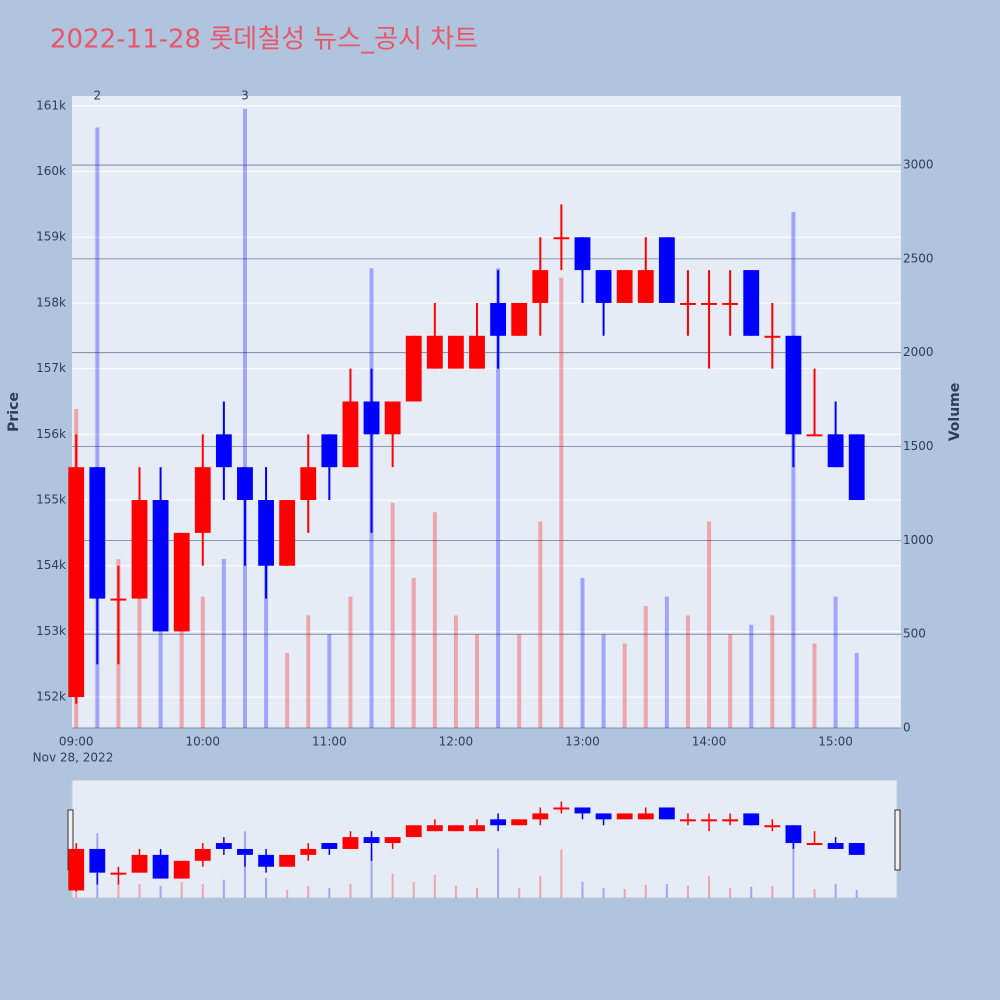  I want to click on chart-title: 2022-11-28 롯데칠성 뉴스_공시 차트, so click(264, 40).